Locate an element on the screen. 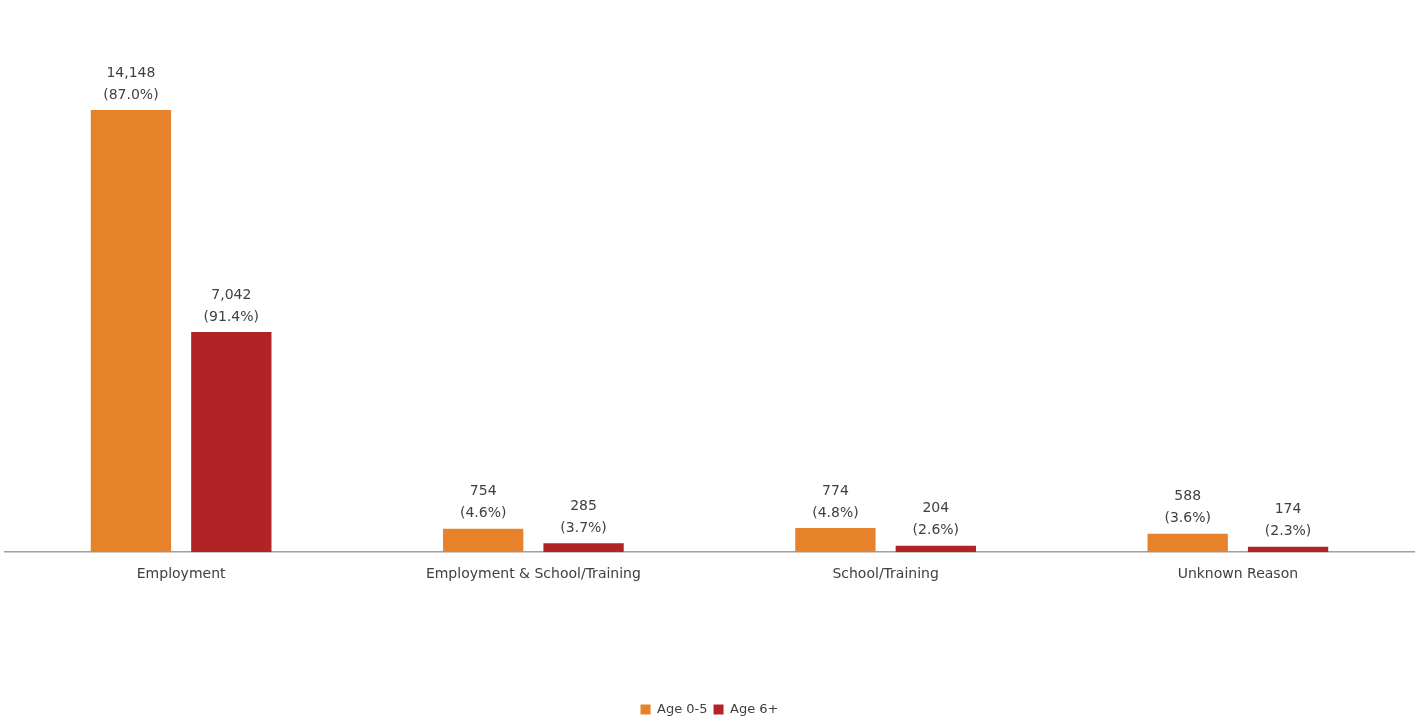 The image size is (1419, 726). x-tick-label: School/Training is located at coordinates (885, 573).